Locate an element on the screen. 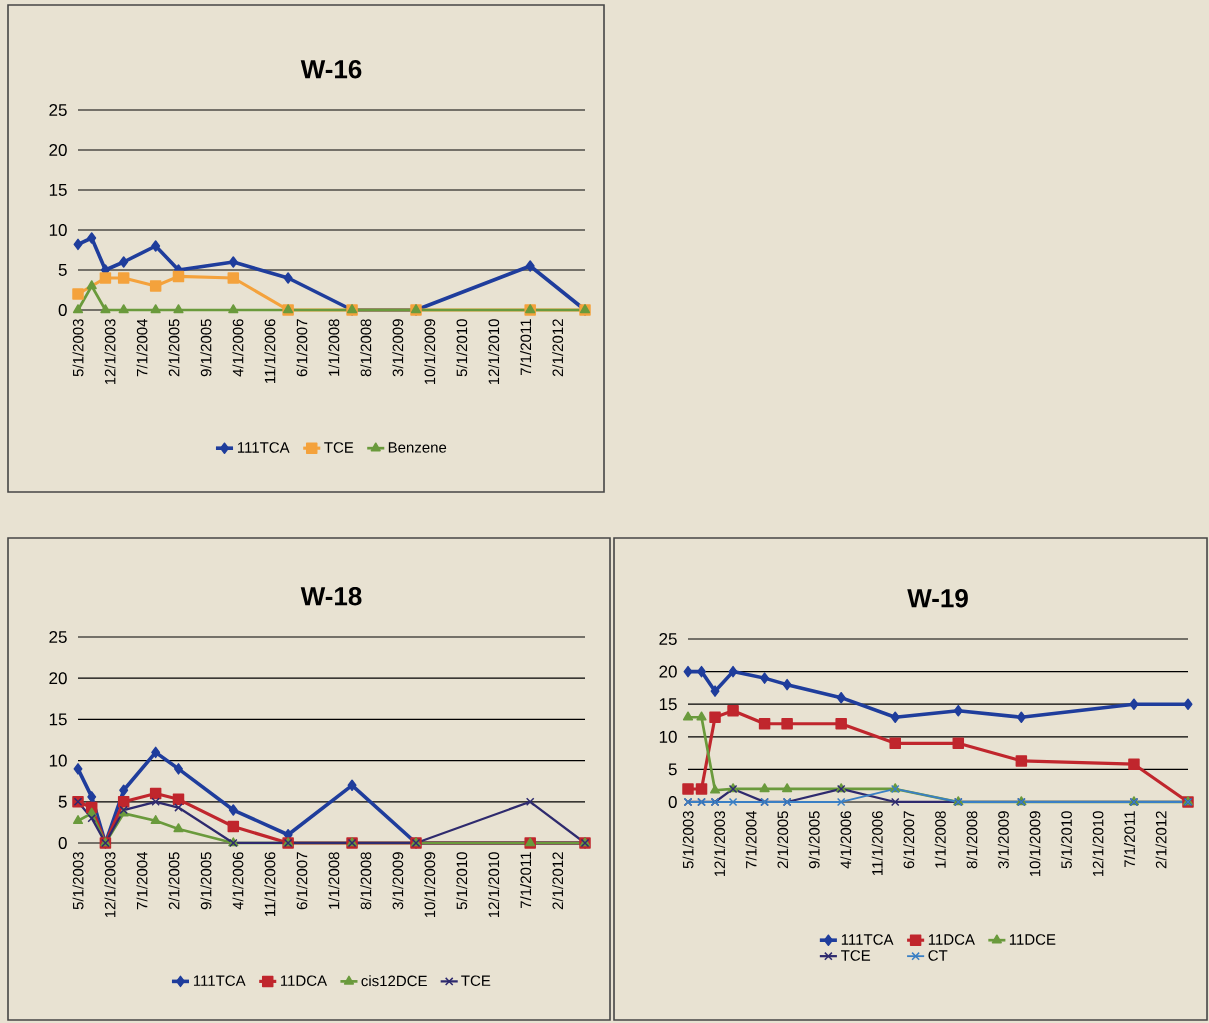  chart-title: W-16 is located at coordinates (331, 69).